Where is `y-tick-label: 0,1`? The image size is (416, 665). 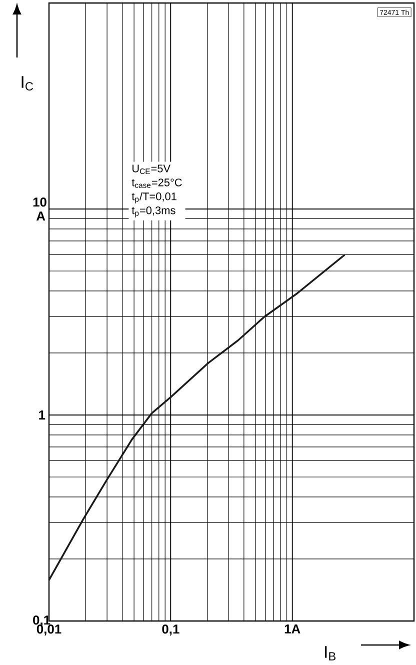
y-tick-label: 0,1 is located at coordinates (41, 621).